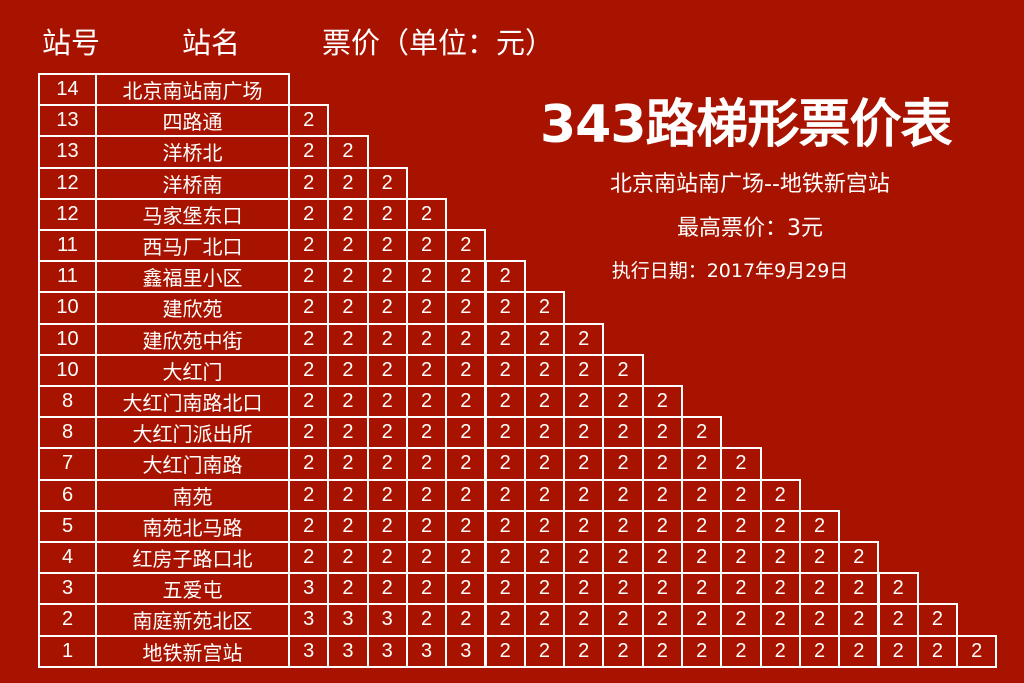 The height and width of the screenshot is (683, 1024). I want to click on station-name-cell: 大红门派出所, so click(192, 433).